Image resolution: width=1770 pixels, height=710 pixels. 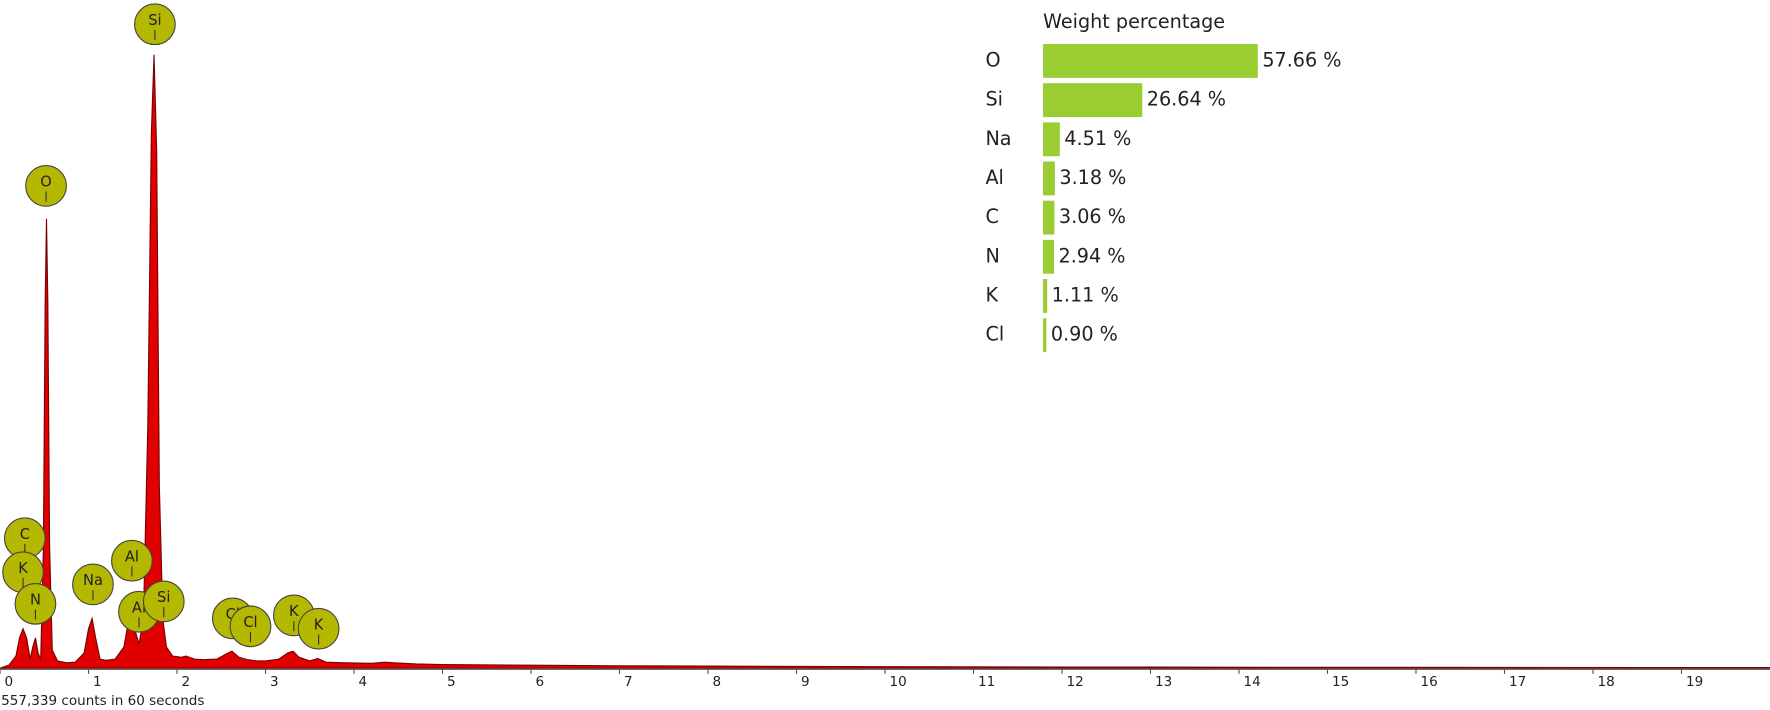 I want to click on x-tick-label: 14, so click(x=1251, y=682).